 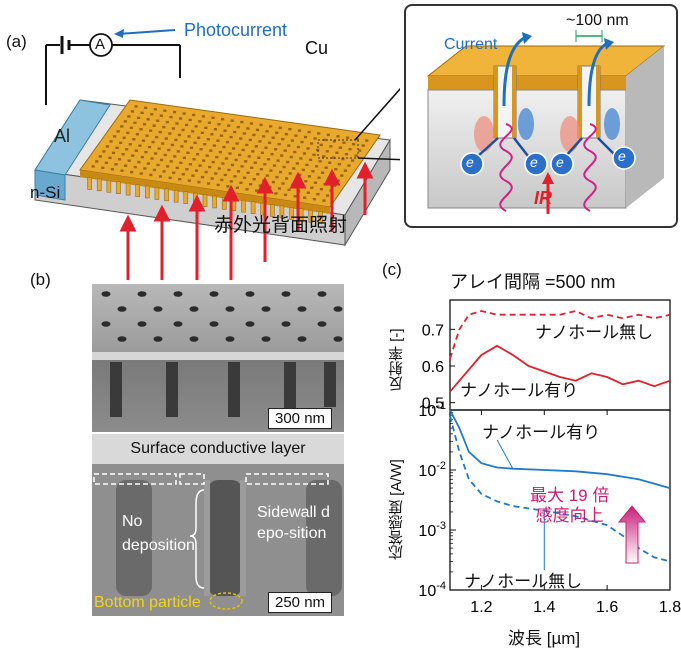 What do you see at coordinates (433, 404) in the screenshot?
I see `refl-y-tick-label: 0.5` at bounding box center [433, 404].